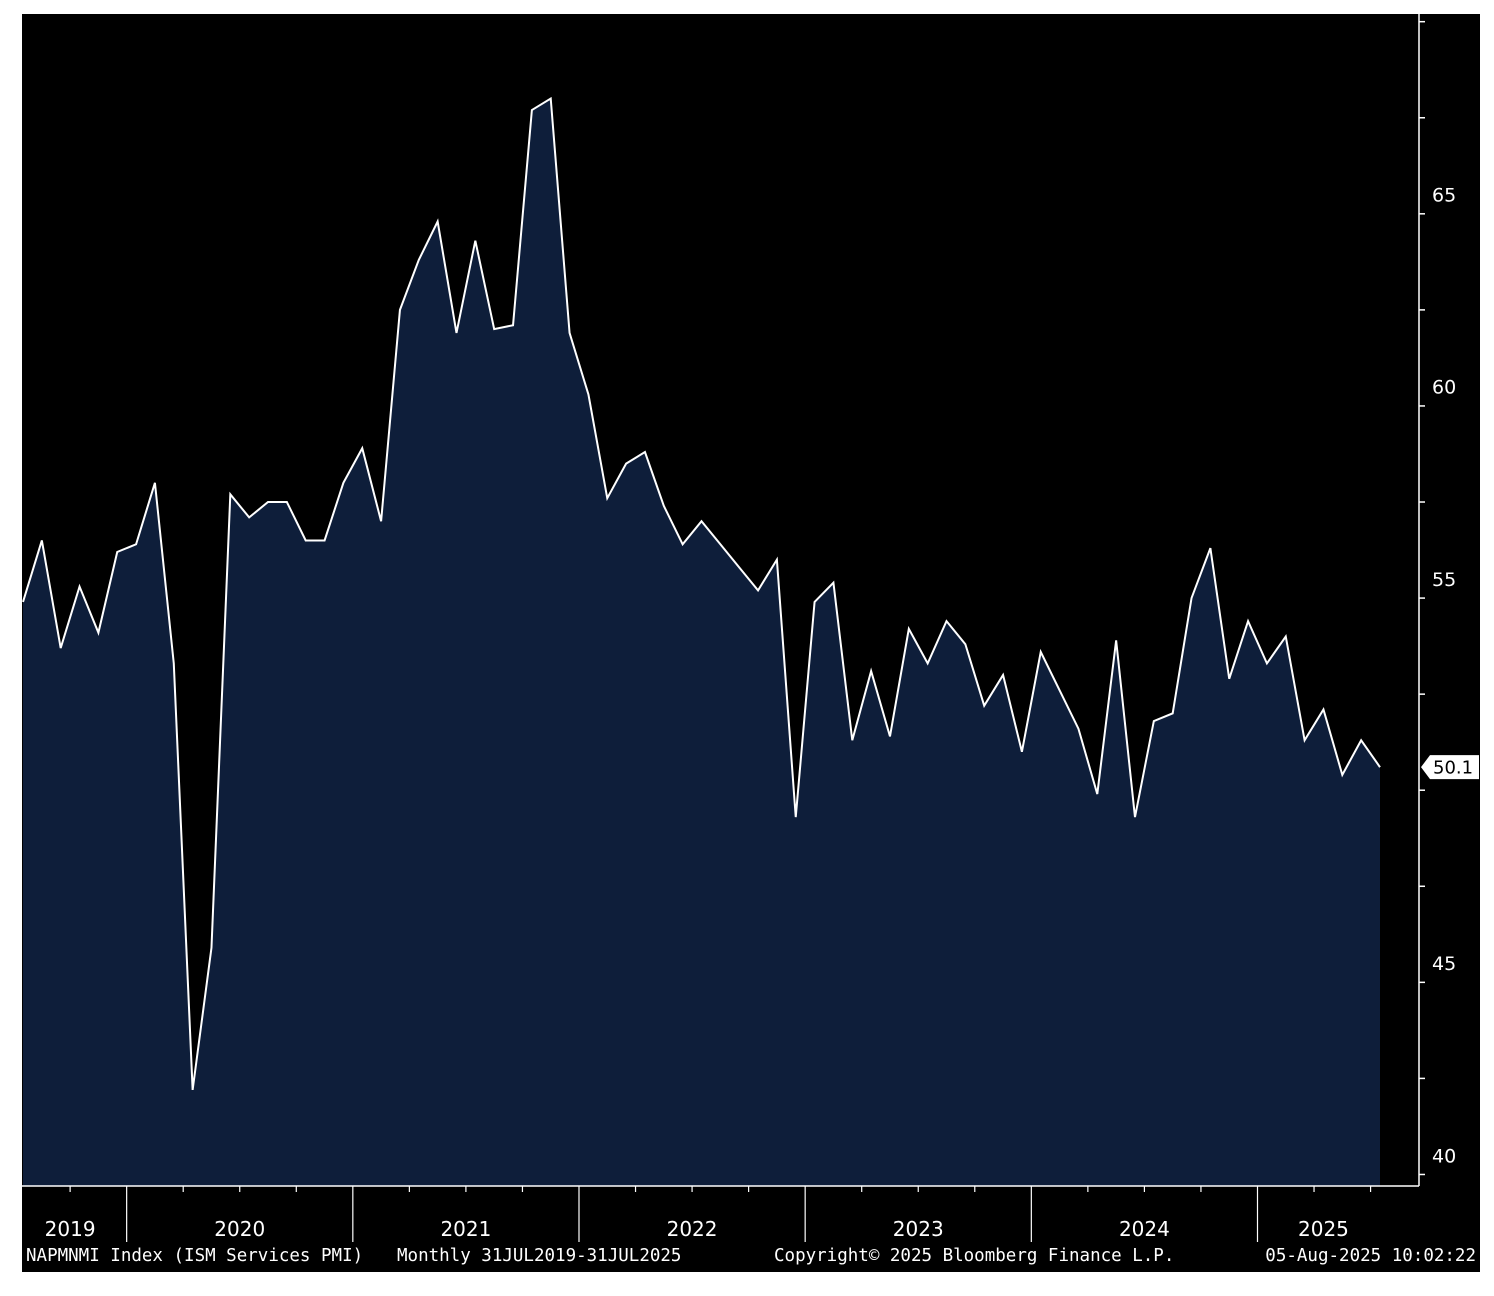 This screenshot has height=1296, width=1494. What do you see at coordinates (1444, 580) in the screenshot?
I see `y-tick-label: 55` at bounding box center [1444, 580].